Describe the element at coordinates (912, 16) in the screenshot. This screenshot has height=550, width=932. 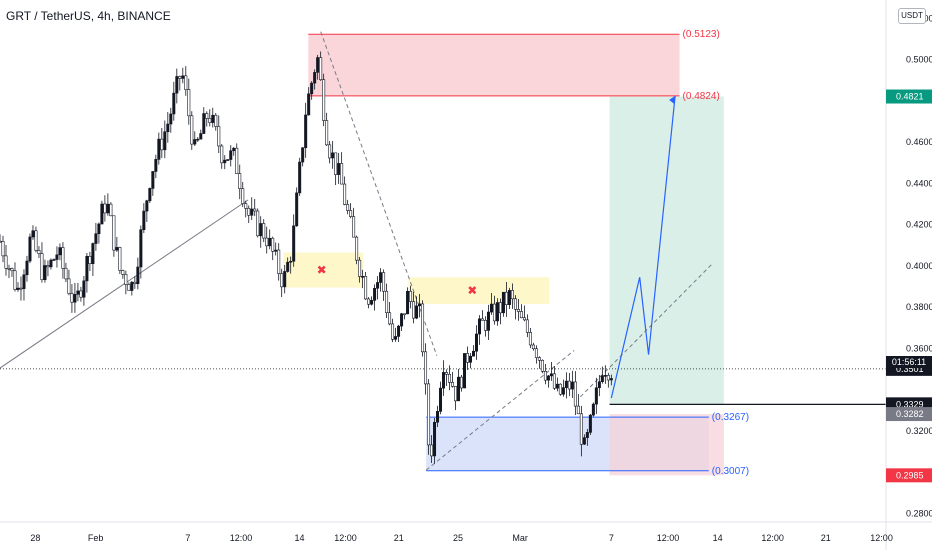
I see `currency-badge: USDT` at that location.